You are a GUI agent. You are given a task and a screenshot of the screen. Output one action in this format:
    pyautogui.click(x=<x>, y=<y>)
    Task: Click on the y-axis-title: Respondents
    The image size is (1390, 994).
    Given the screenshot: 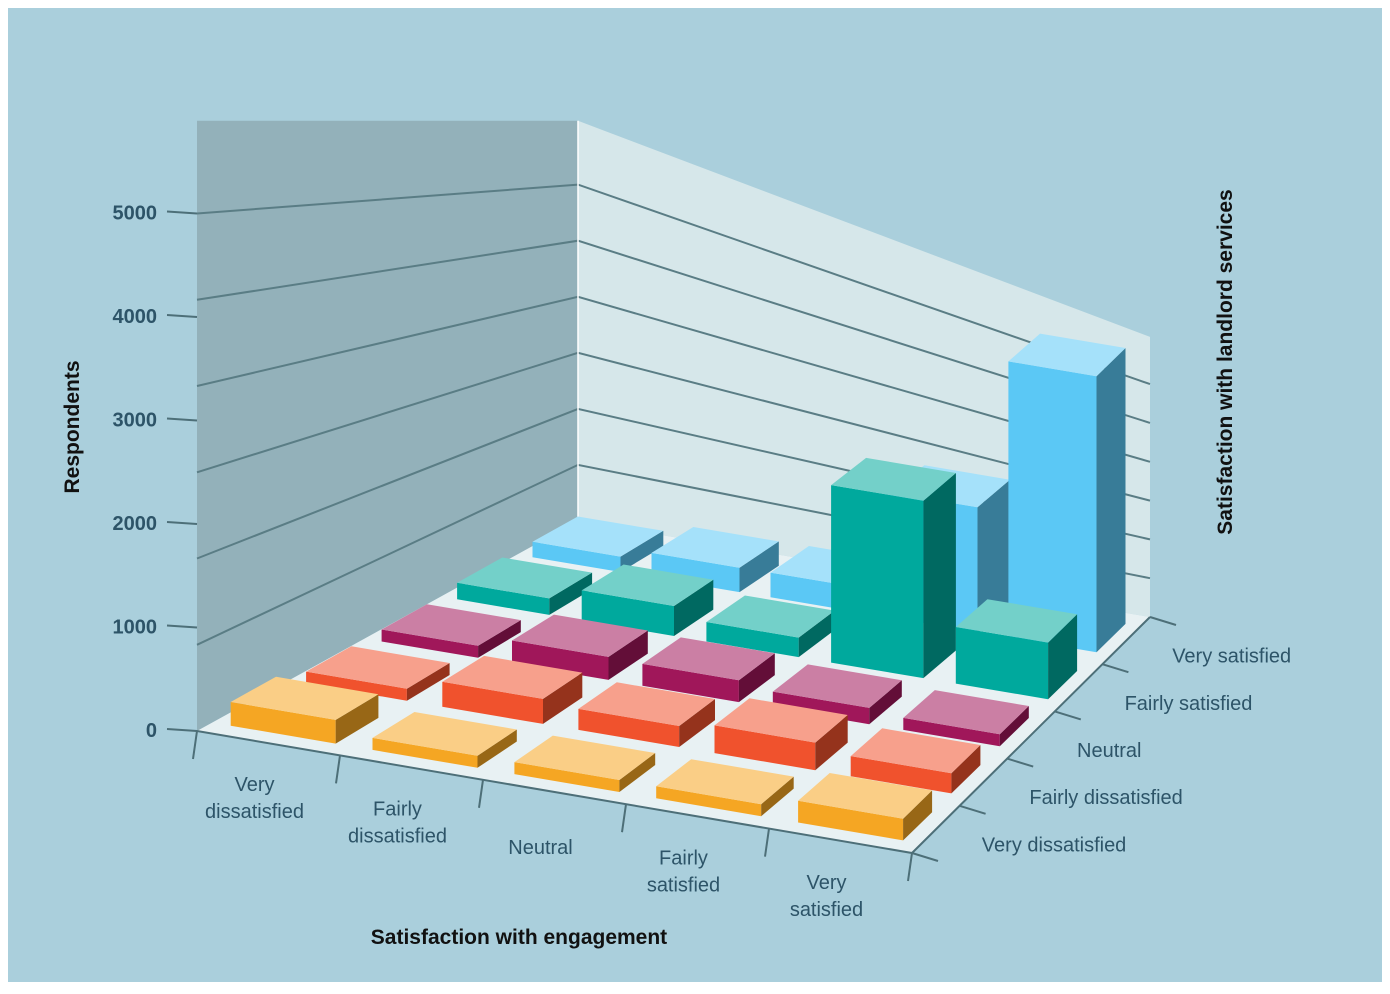 What is the action you would take?
    pyautogui.click(x=72, y=426)
    